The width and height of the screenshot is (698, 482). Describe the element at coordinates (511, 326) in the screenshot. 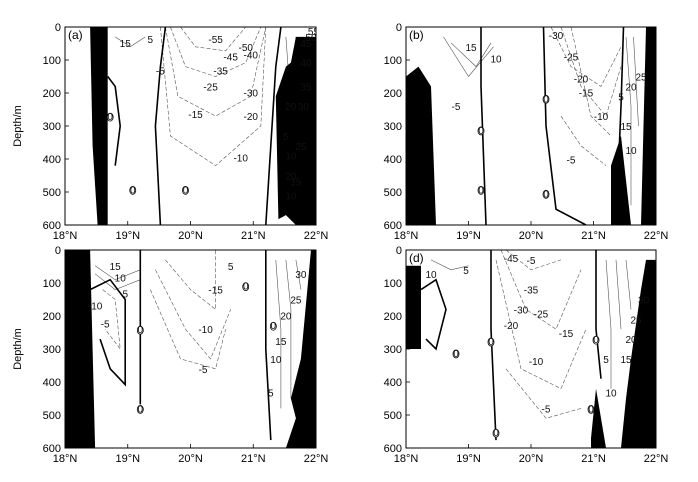

I see `contour-label: -20` at that location.